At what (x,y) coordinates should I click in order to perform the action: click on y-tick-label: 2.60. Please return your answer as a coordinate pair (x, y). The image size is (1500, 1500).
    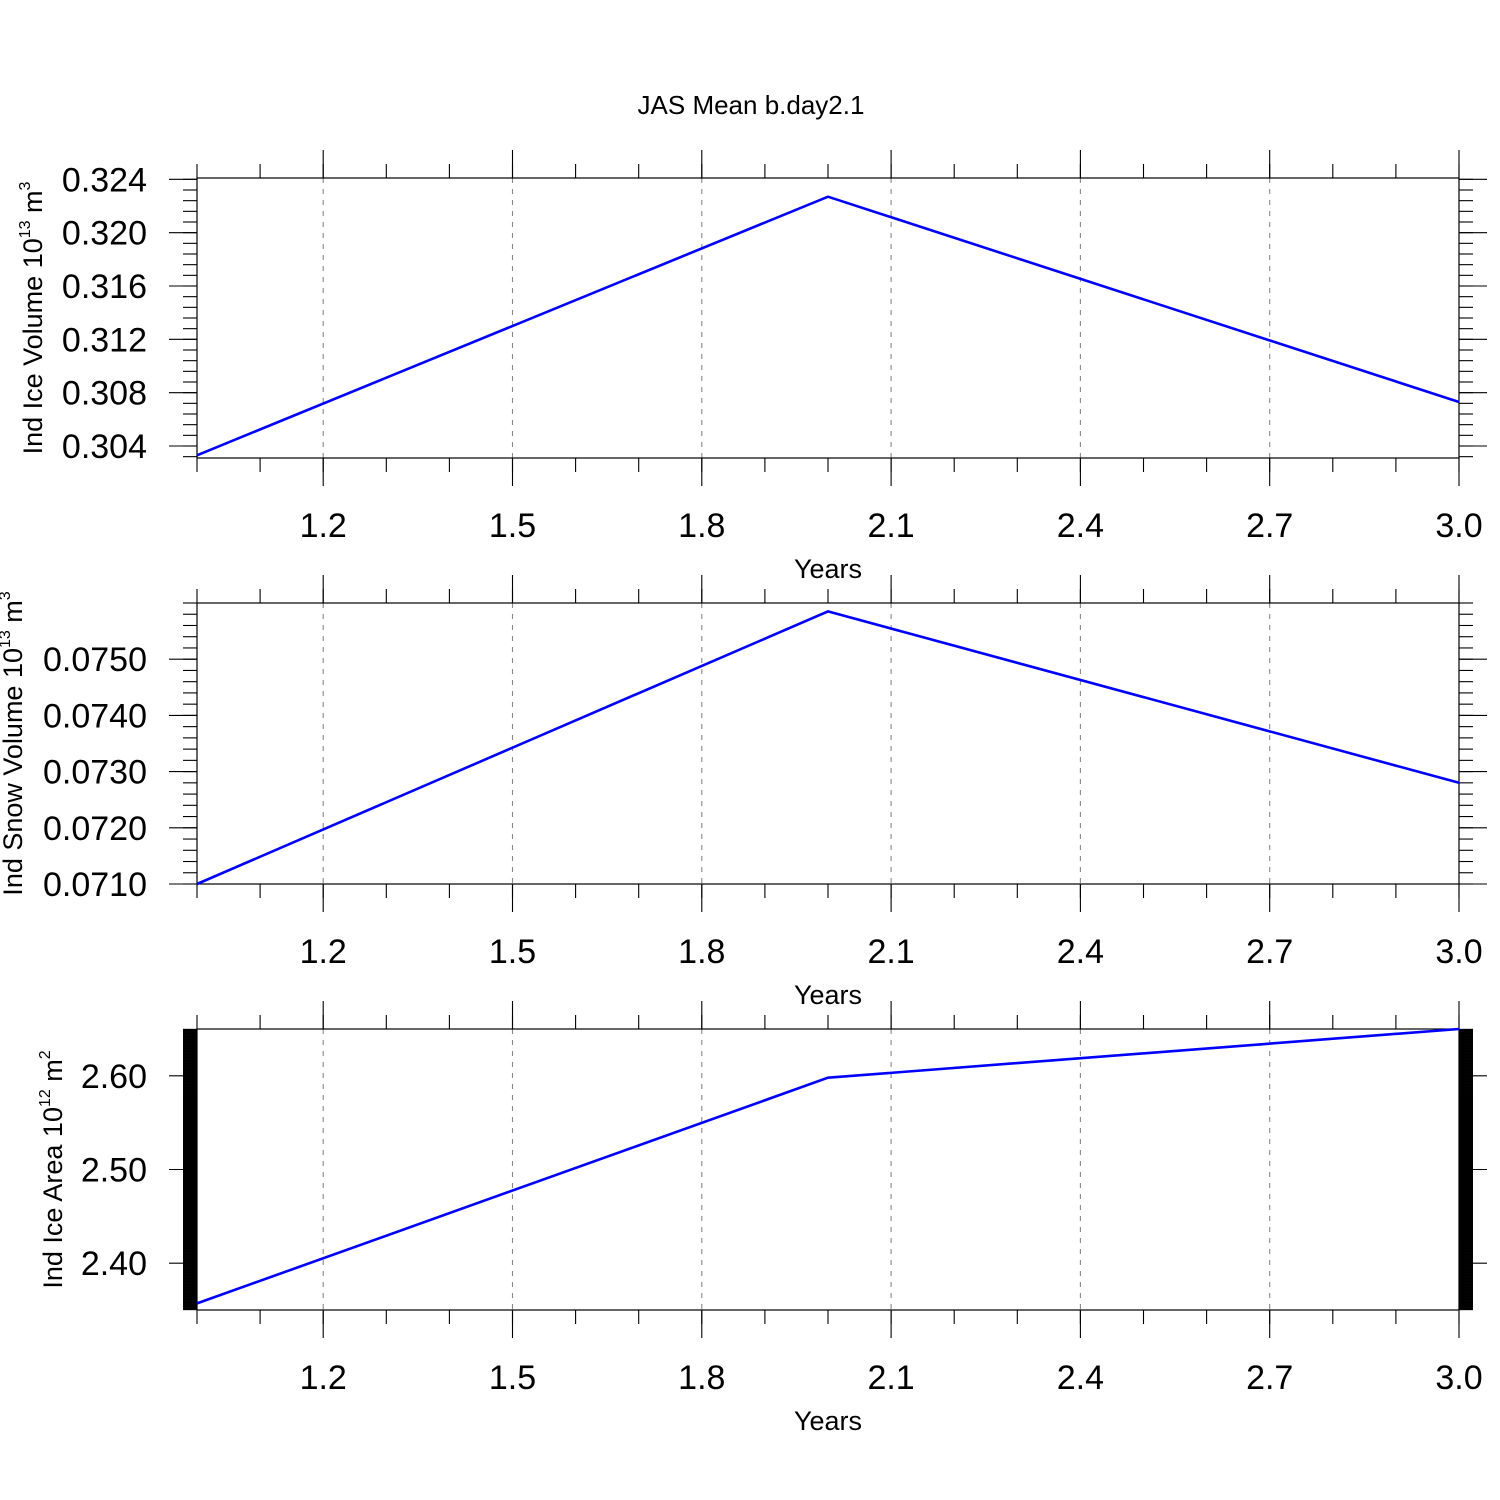
    Looking at the image, I should click on (114, 1077).